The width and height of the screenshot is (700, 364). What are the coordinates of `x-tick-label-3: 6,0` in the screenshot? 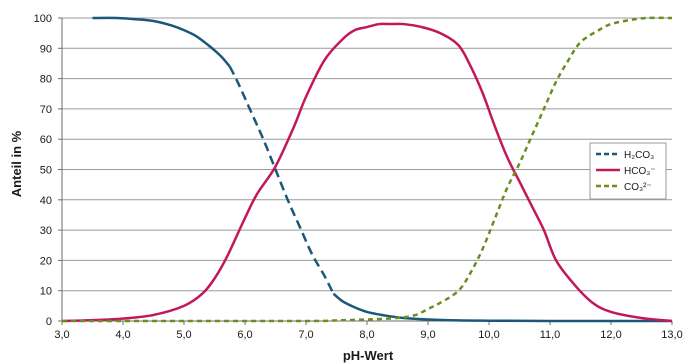 It's located at (244, 335).